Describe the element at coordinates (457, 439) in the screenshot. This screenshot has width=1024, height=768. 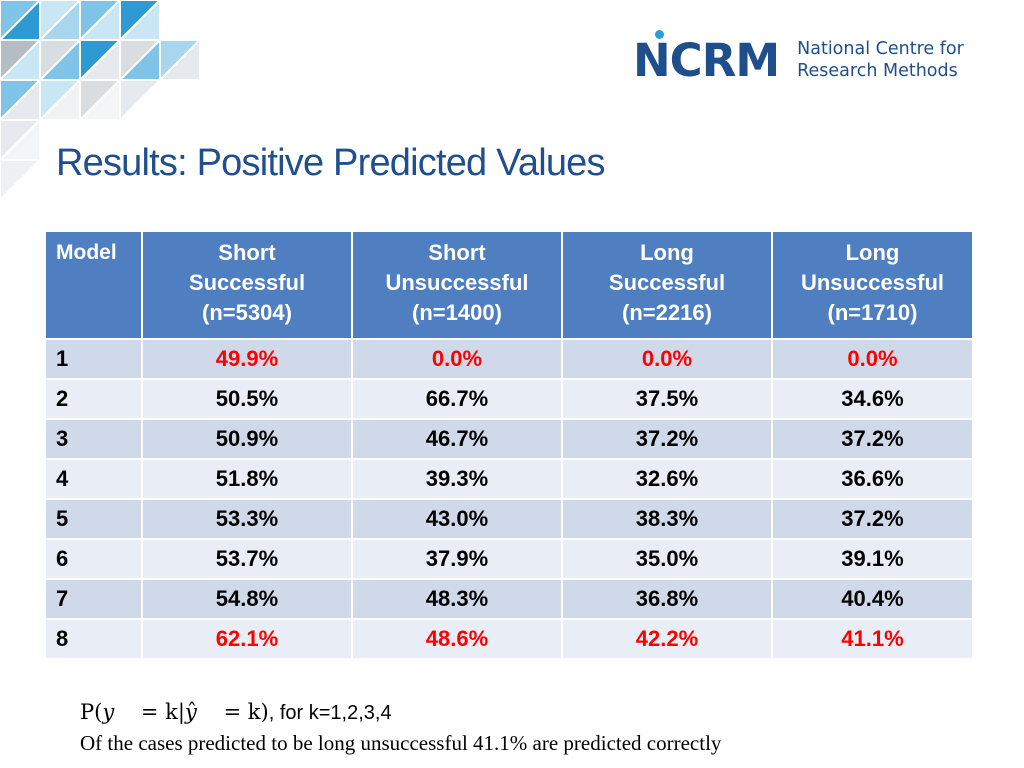
I see `value-cell: 46.7%` at that location.